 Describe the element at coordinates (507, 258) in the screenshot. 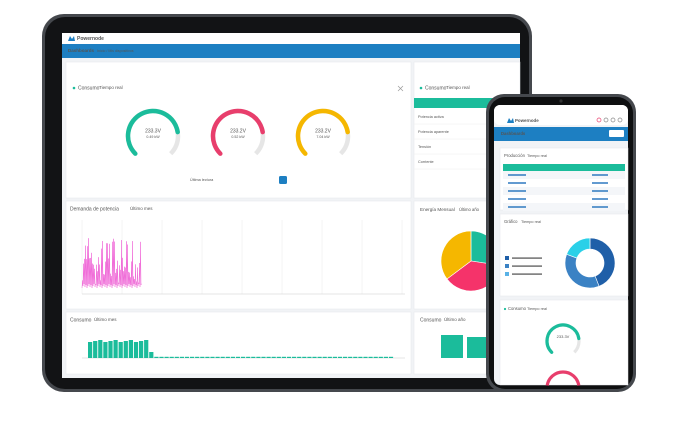

I see `legend-swatch` at that location.